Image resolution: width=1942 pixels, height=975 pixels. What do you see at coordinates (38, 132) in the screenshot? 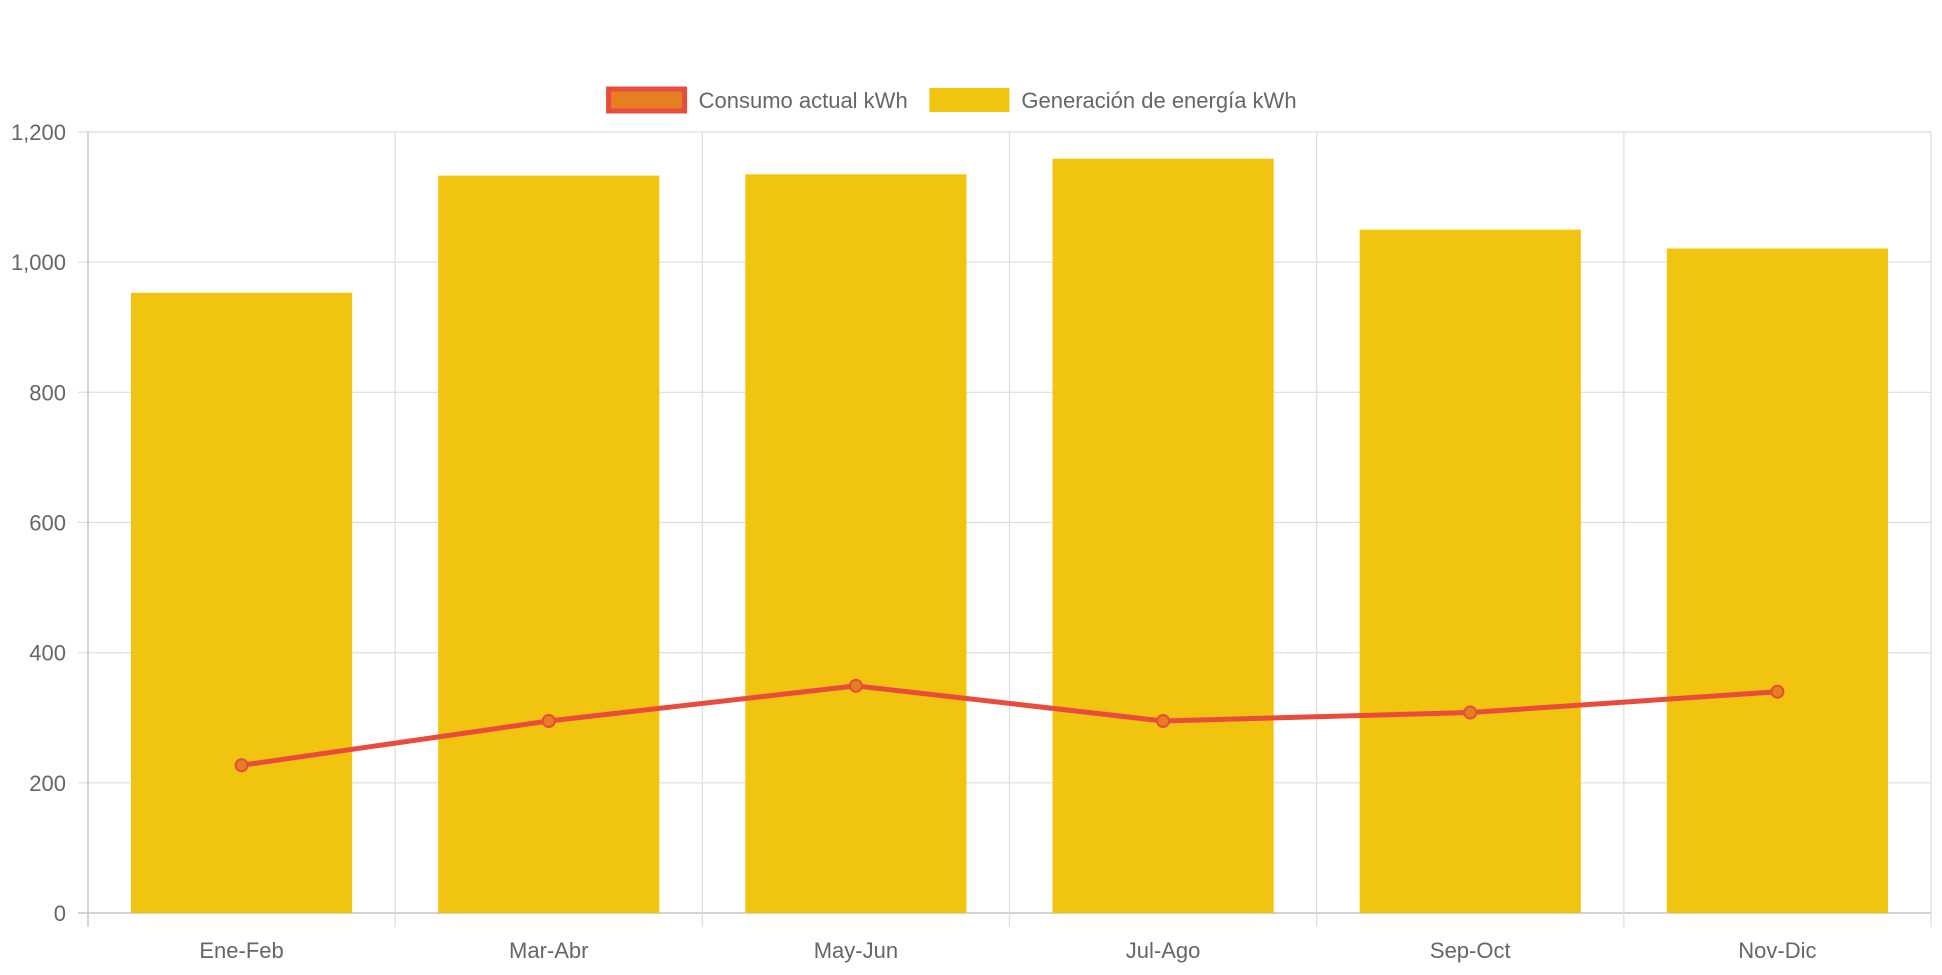
I see `y-tick-label: 1,200` at bounding box center [38, 132].